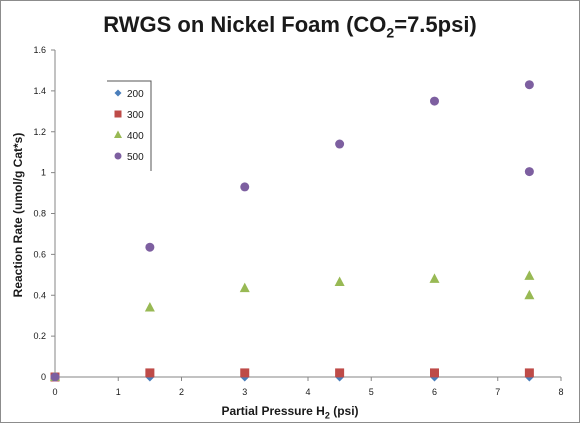 This screenshot has height=423, width=580. I want to click on chart-title: RWGS on Nickel Foam (CO2=7.5psi), so click(290, 26).